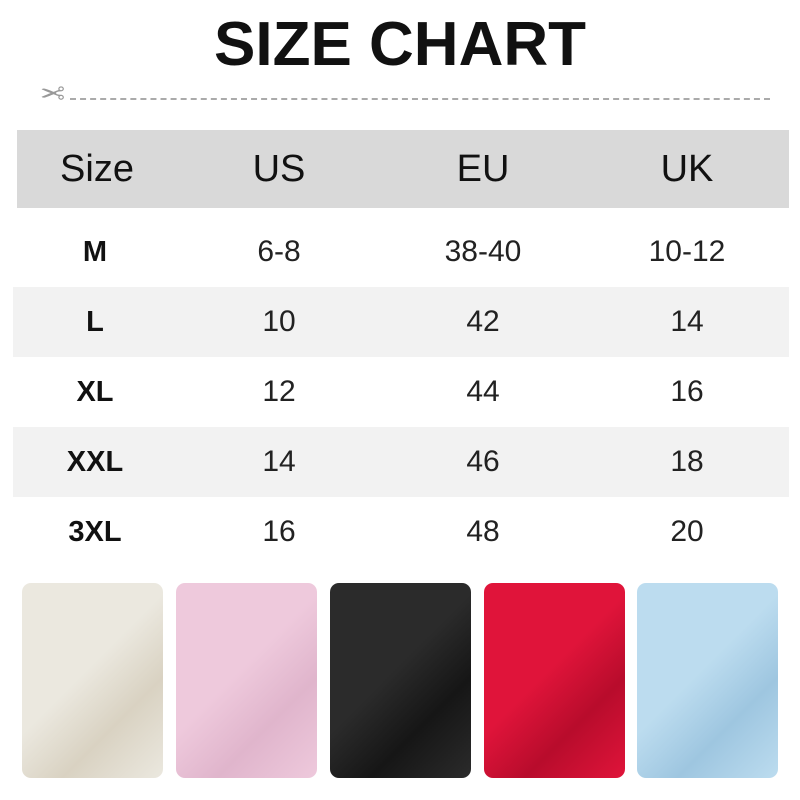  Describe the element at coordinates (687, 321) in the screenshot. I see `uk-cell: 14` at that location.